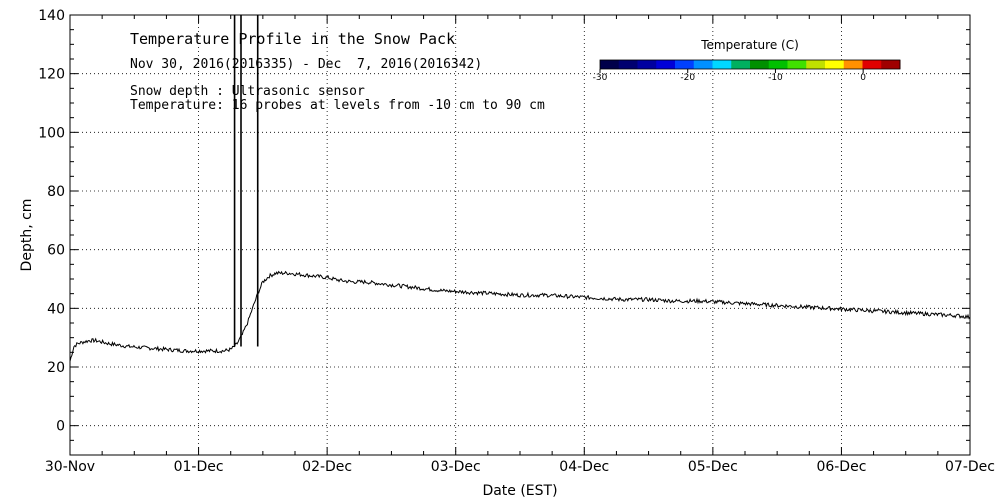 This screenshot has height=500, width=1000. Describe the element at coordinates (56, 368) in the screenshot. I see `y-tick-label: 20` at that location.